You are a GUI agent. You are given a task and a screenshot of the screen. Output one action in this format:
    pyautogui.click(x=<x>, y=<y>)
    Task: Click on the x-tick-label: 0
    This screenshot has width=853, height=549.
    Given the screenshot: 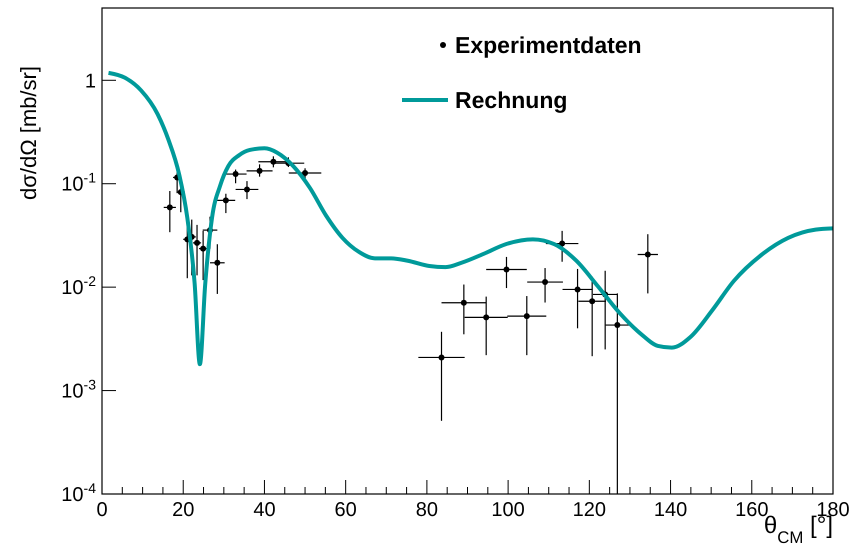 What is the action you would take?
    pyautogui.click(x=102, y=510)
    